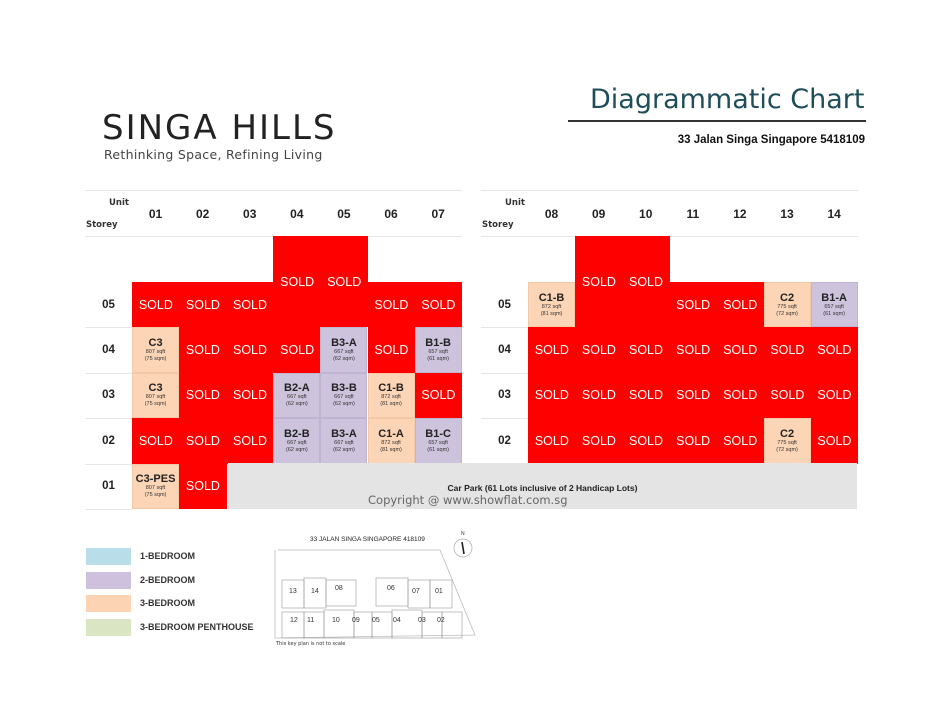  I want to click on unit-cell-03-13: SOLD, so click(787, 395).